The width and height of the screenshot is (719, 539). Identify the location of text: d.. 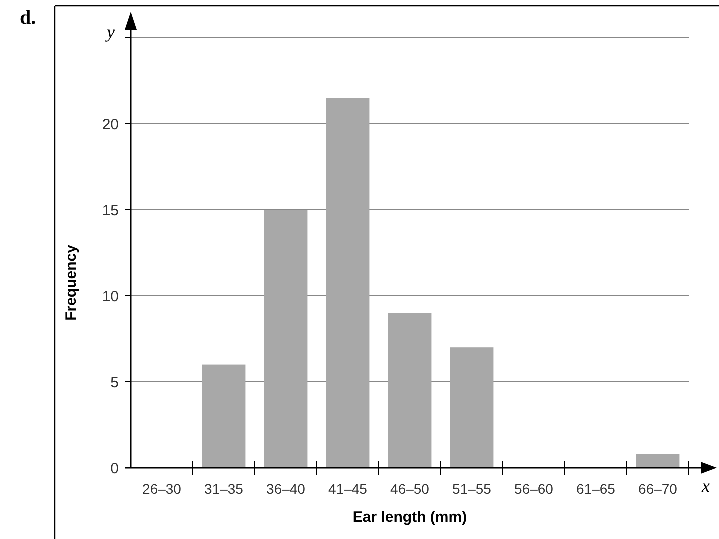
(28, 18).